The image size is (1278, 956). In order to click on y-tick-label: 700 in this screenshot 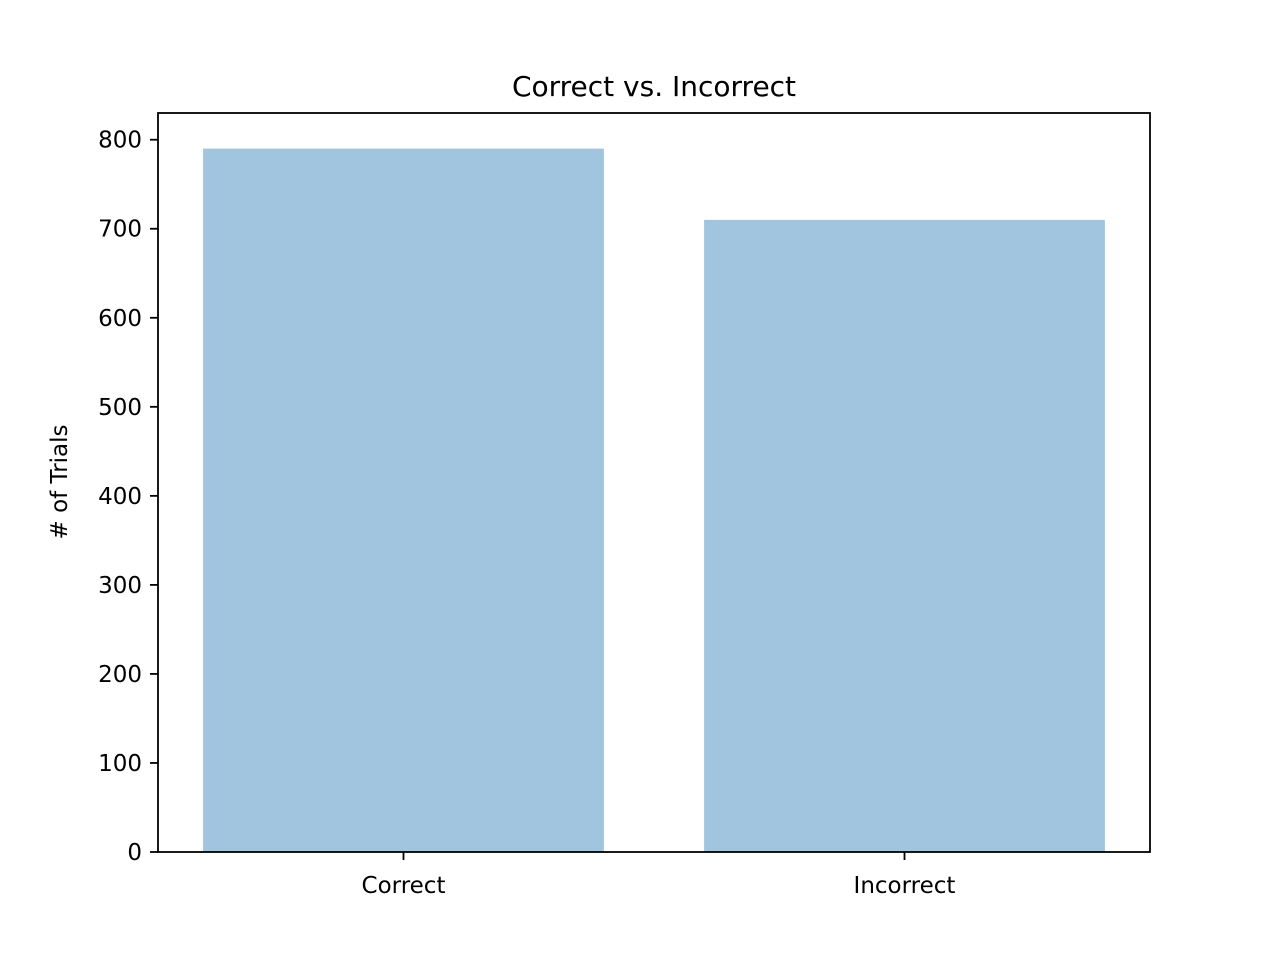, I will do `click(120, 230)`.